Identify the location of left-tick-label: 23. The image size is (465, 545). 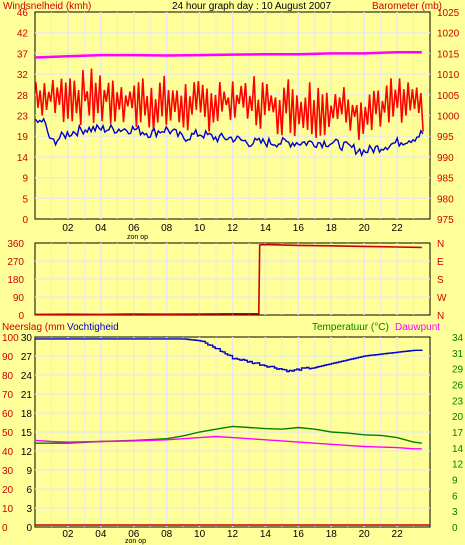
(23, 117).